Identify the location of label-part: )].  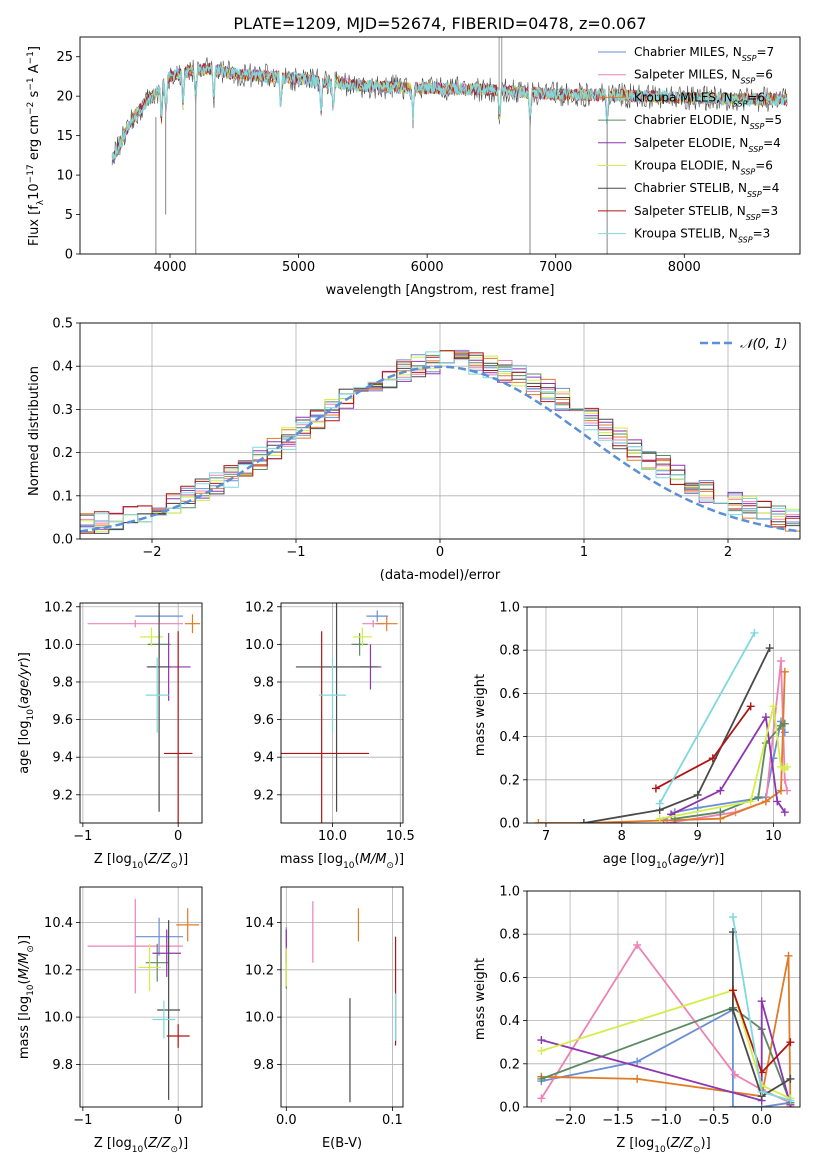
(399, 859).